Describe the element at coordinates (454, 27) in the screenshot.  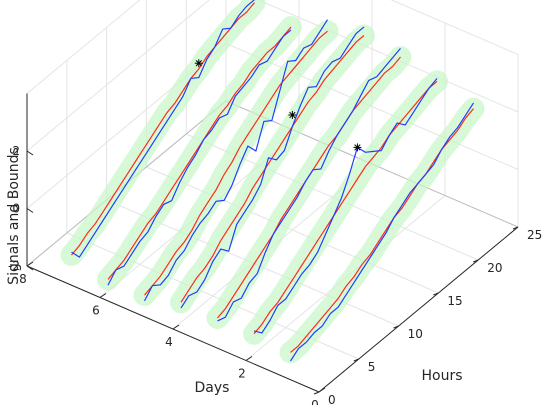
I see `right-top-edge` at that location.